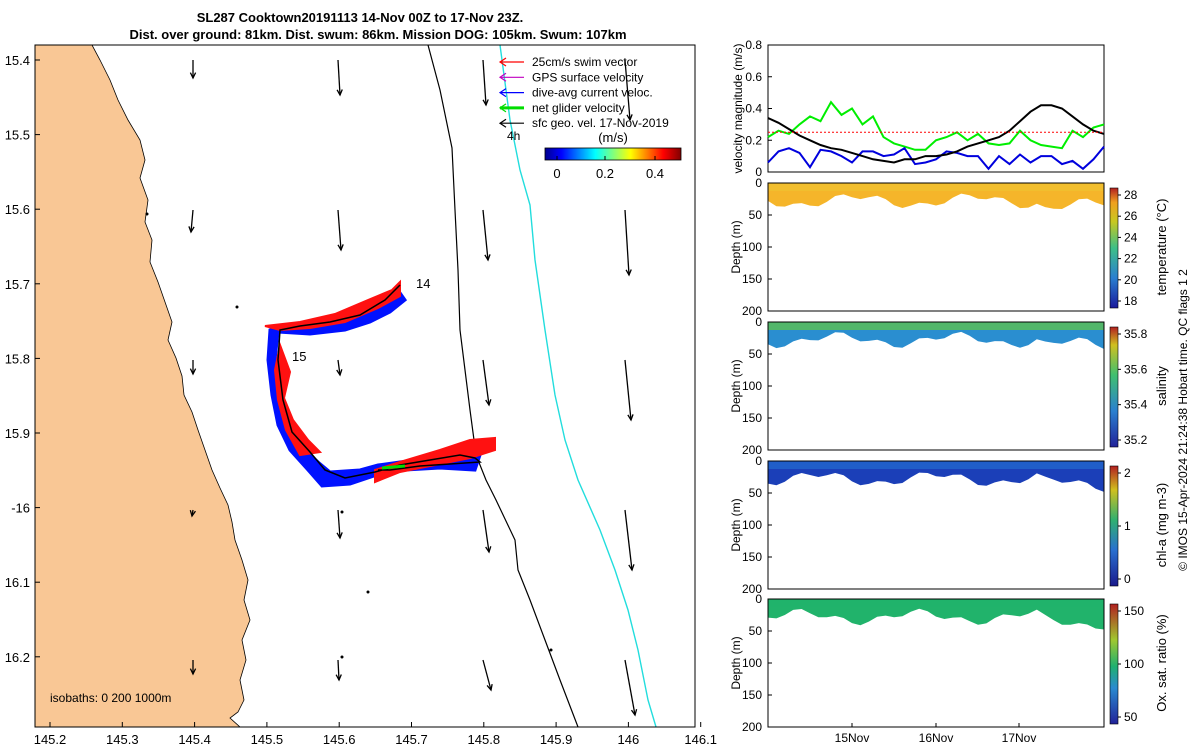 The height and width of the screenshot is (750, 1200). Describe the element at coordinates (1127, 579) in the screenshot. I see `chla-colorbar-tick-label: 0` at that location.